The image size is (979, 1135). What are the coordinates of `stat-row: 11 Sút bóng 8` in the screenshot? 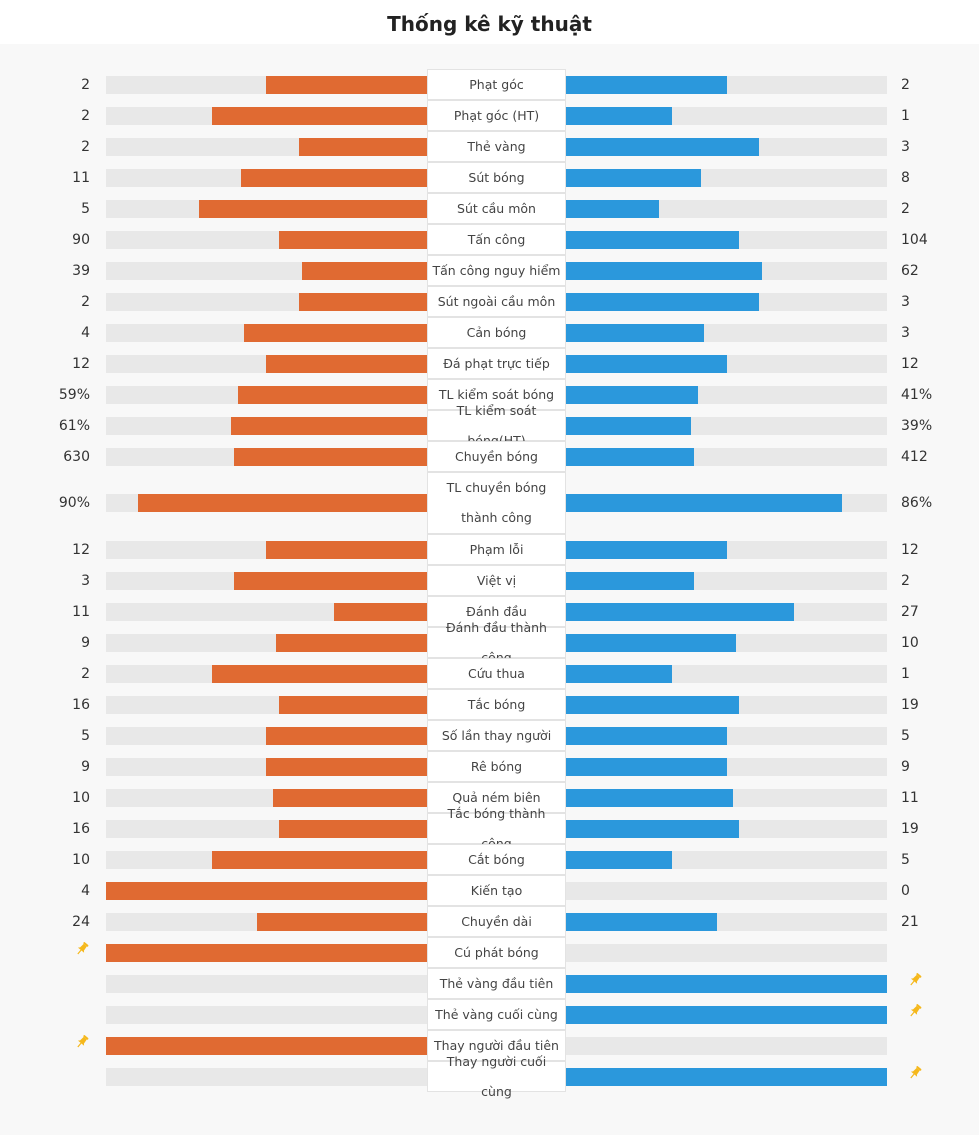 It's located at (489, 177).